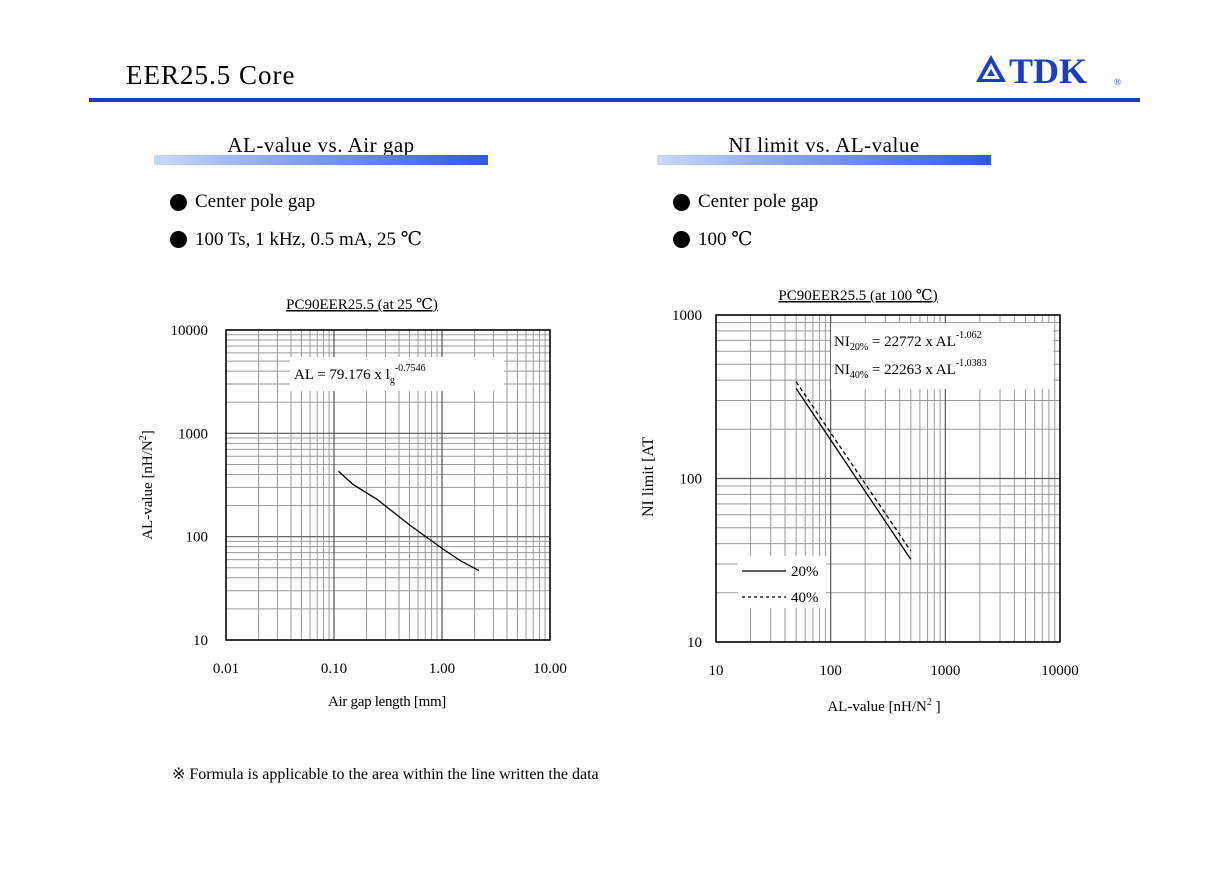  Describe the element at coordinates (830, 671) in the screenshot. I see `x-tick-label: 100` at that location.